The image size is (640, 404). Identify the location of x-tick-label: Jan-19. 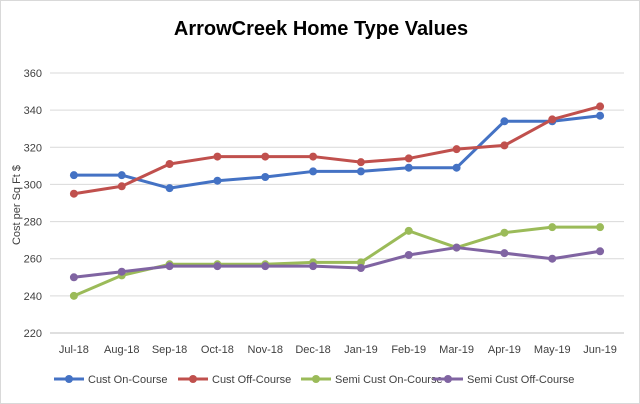
(361, 350).